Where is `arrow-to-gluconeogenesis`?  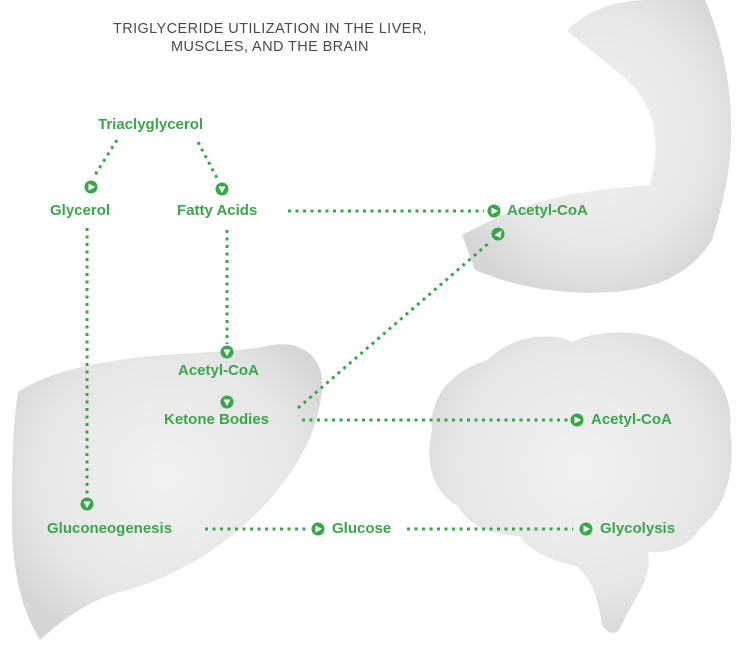
arrow-to-gluconeogenesis is located at coordinates (87, 504).